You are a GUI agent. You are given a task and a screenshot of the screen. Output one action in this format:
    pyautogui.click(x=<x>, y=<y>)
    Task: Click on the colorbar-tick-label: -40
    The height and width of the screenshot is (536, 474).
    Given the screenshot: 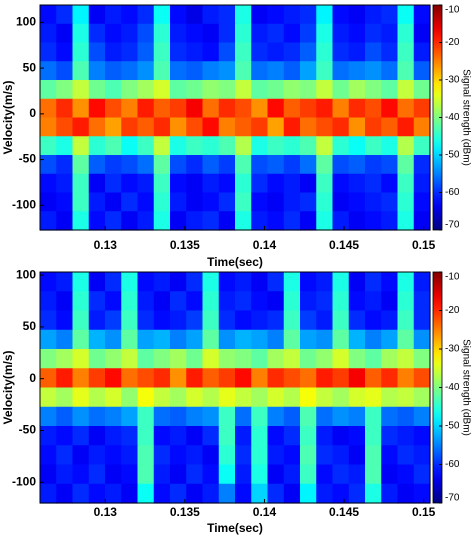 What is the action you would take?
    pyautogui.click(x=452, y=387)
    